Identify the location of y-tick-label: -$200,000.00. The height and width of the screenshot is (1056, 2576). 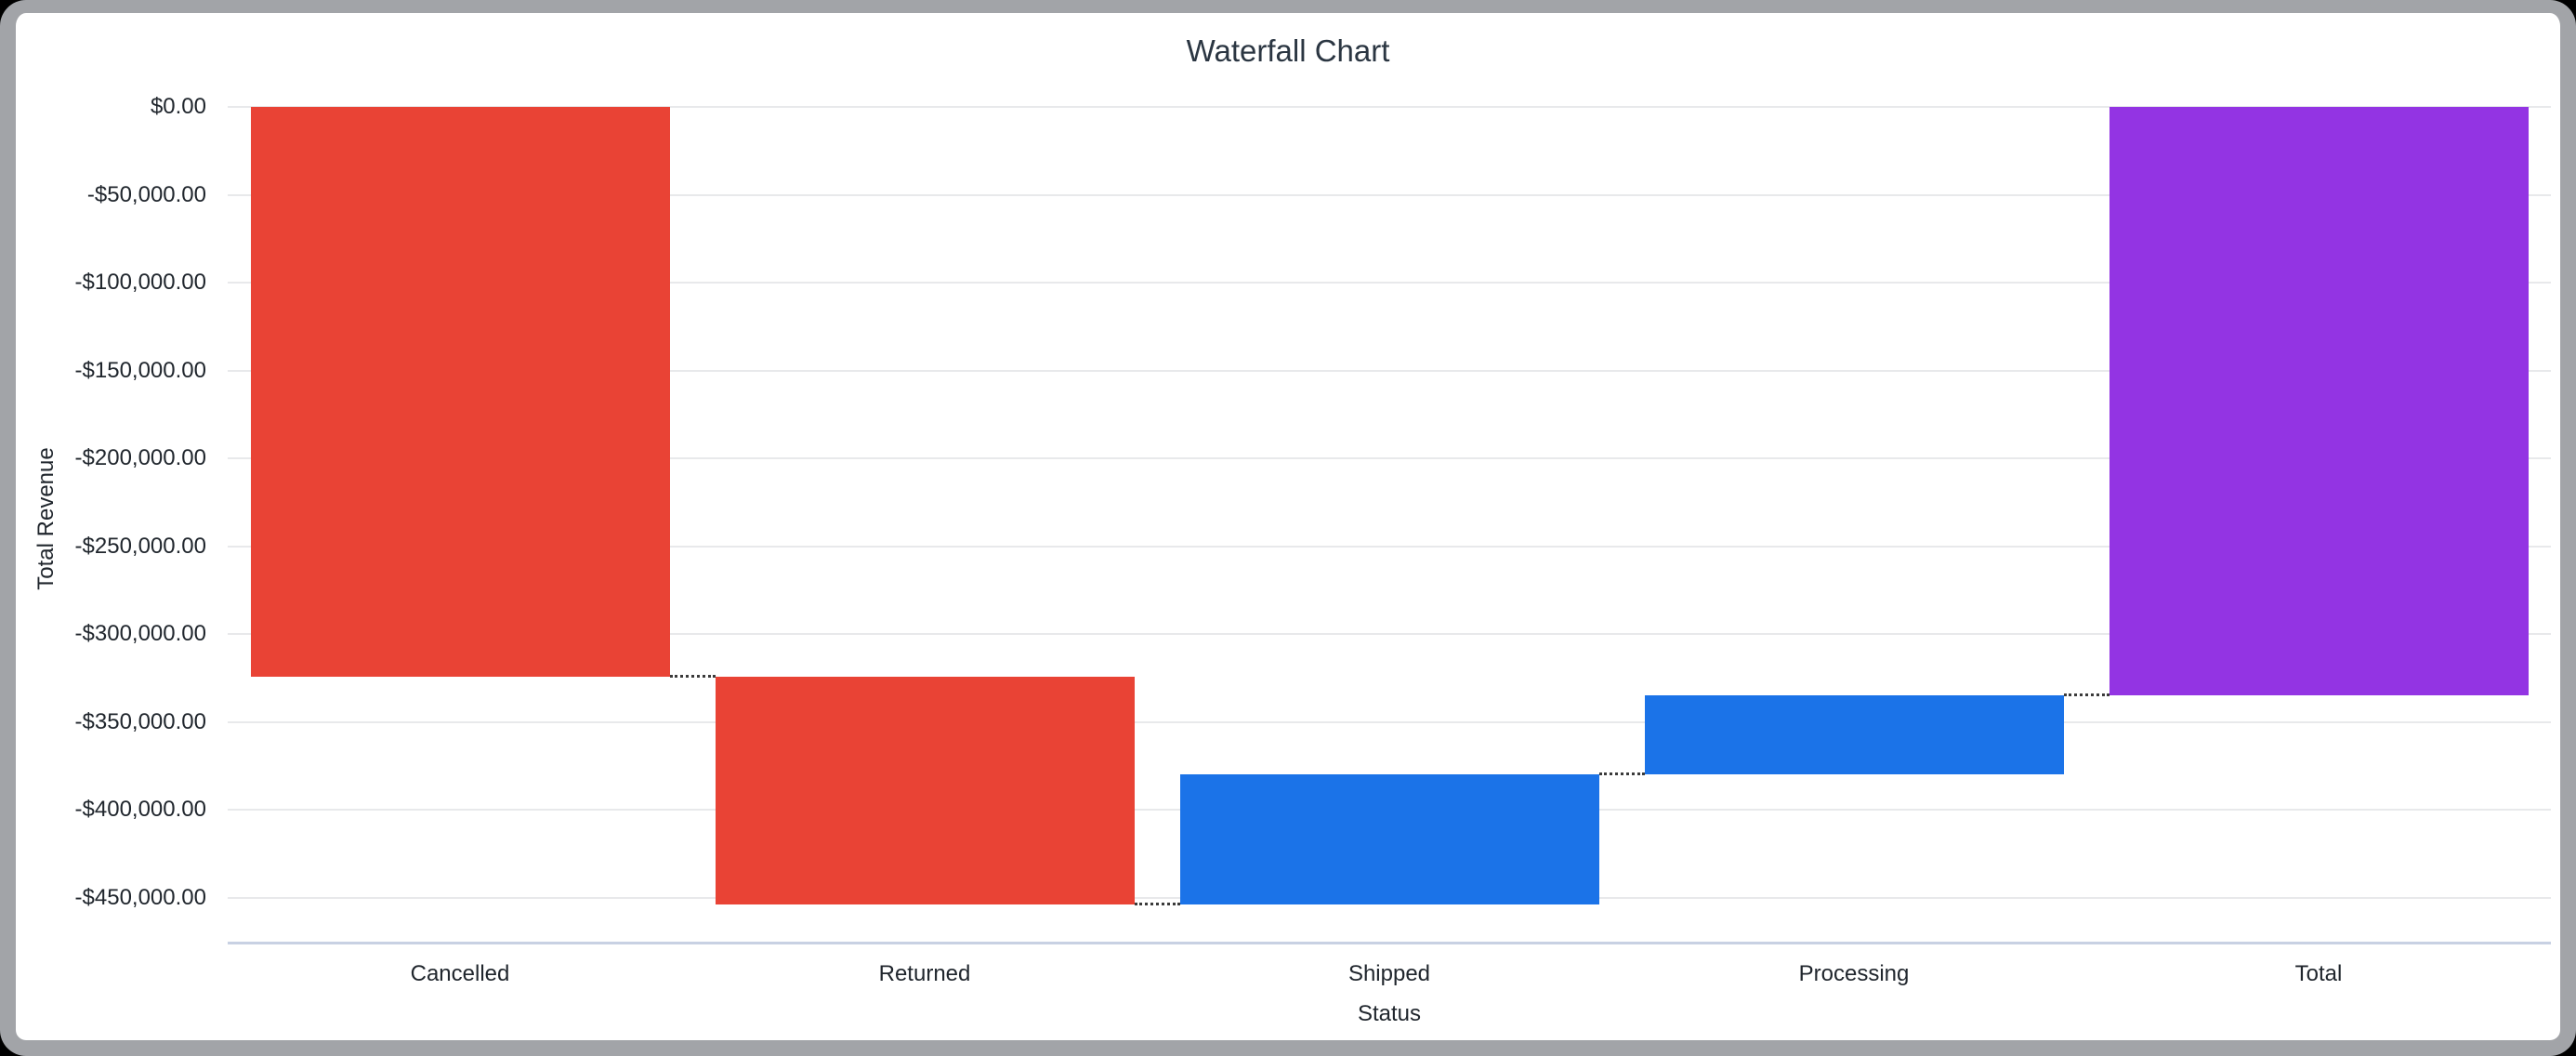
(140, 458).